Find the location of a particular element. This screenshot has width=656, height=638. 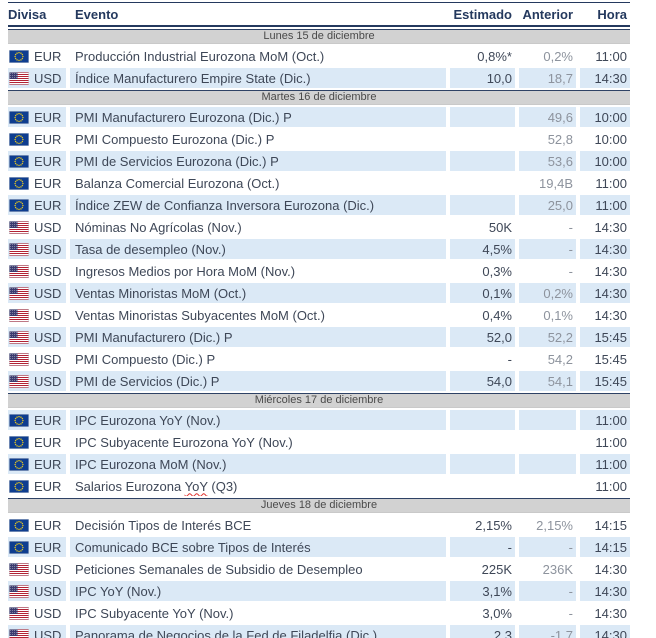

event-name: Decisión Tipos de Interés BCE is located at coordinates (256, 524).